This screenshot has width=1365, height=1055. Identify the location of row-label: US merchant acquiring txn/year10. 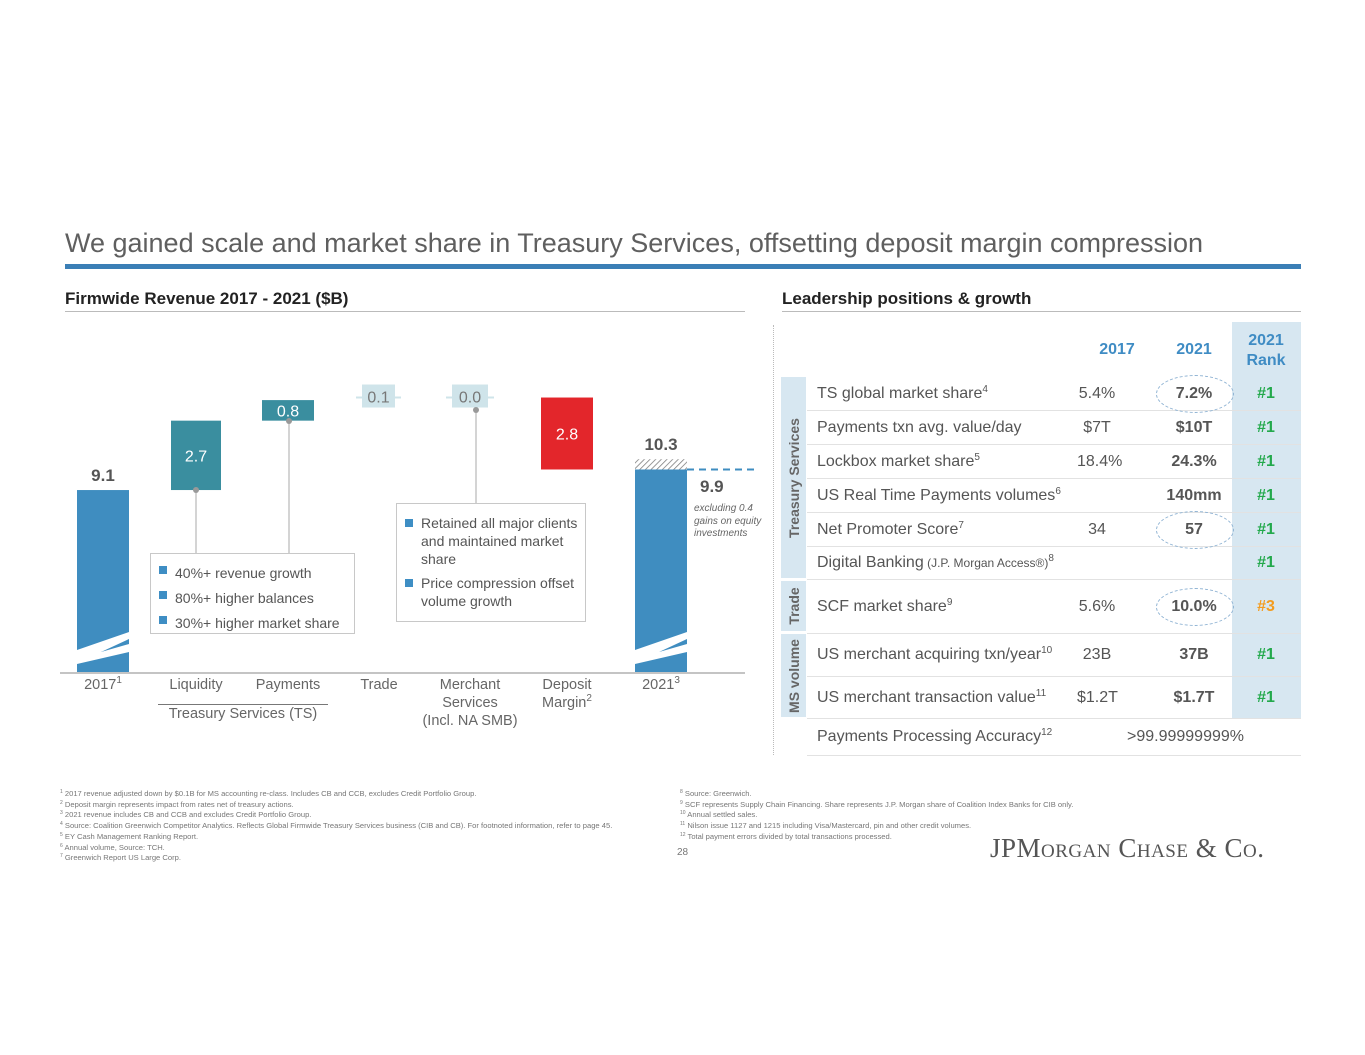
(935, 654).